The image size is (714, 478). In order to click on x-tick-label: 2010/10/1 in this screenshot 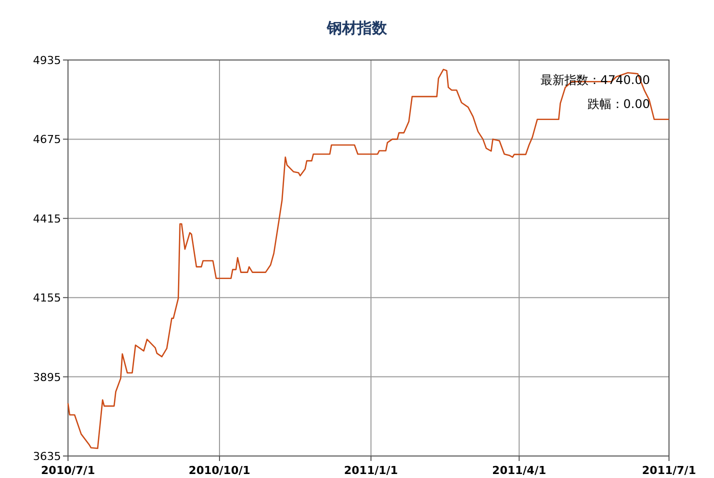, I will do `click(219, 470)`.